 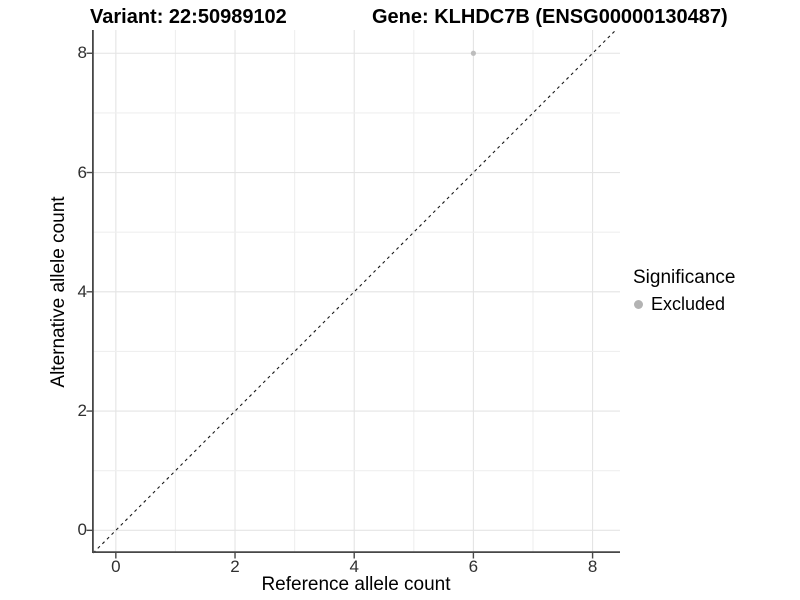 I want to click on legend: Significance Excluded, so click(x=684, y=291).